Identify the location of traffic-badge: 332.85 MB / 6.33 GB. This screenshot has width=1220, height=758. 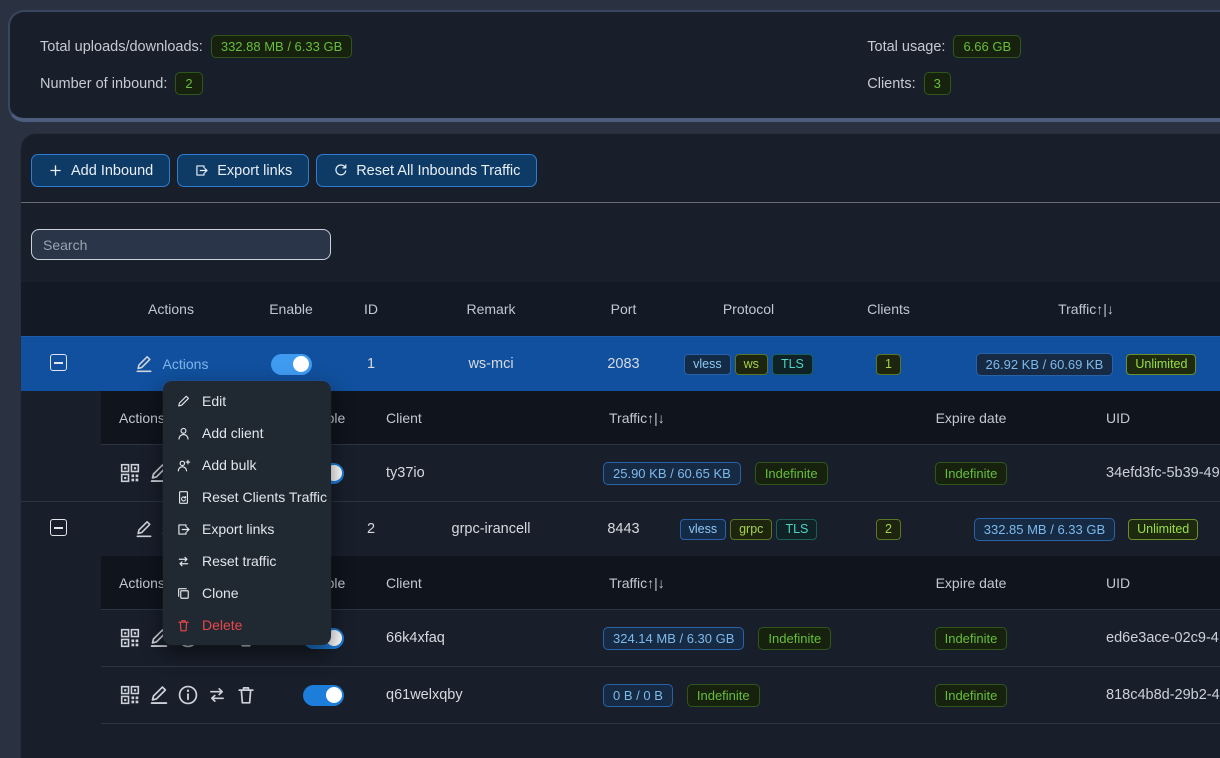
(1044, 529).